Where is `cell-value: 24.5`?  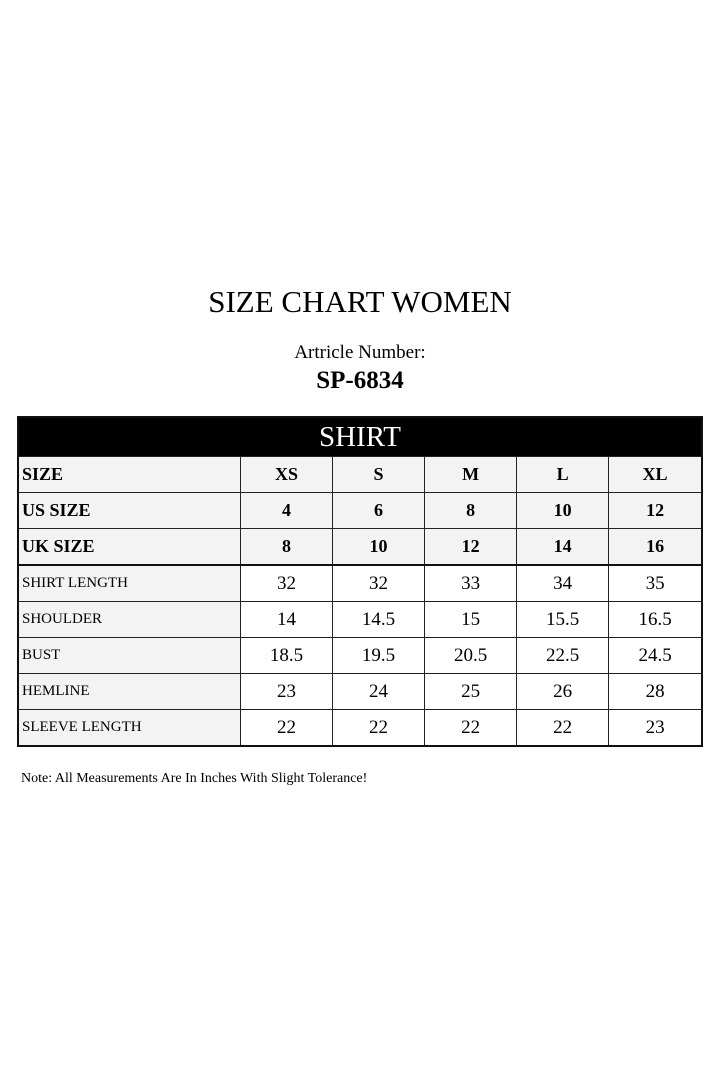 cell-value: 24.5 is located at coordinates (655, 655).